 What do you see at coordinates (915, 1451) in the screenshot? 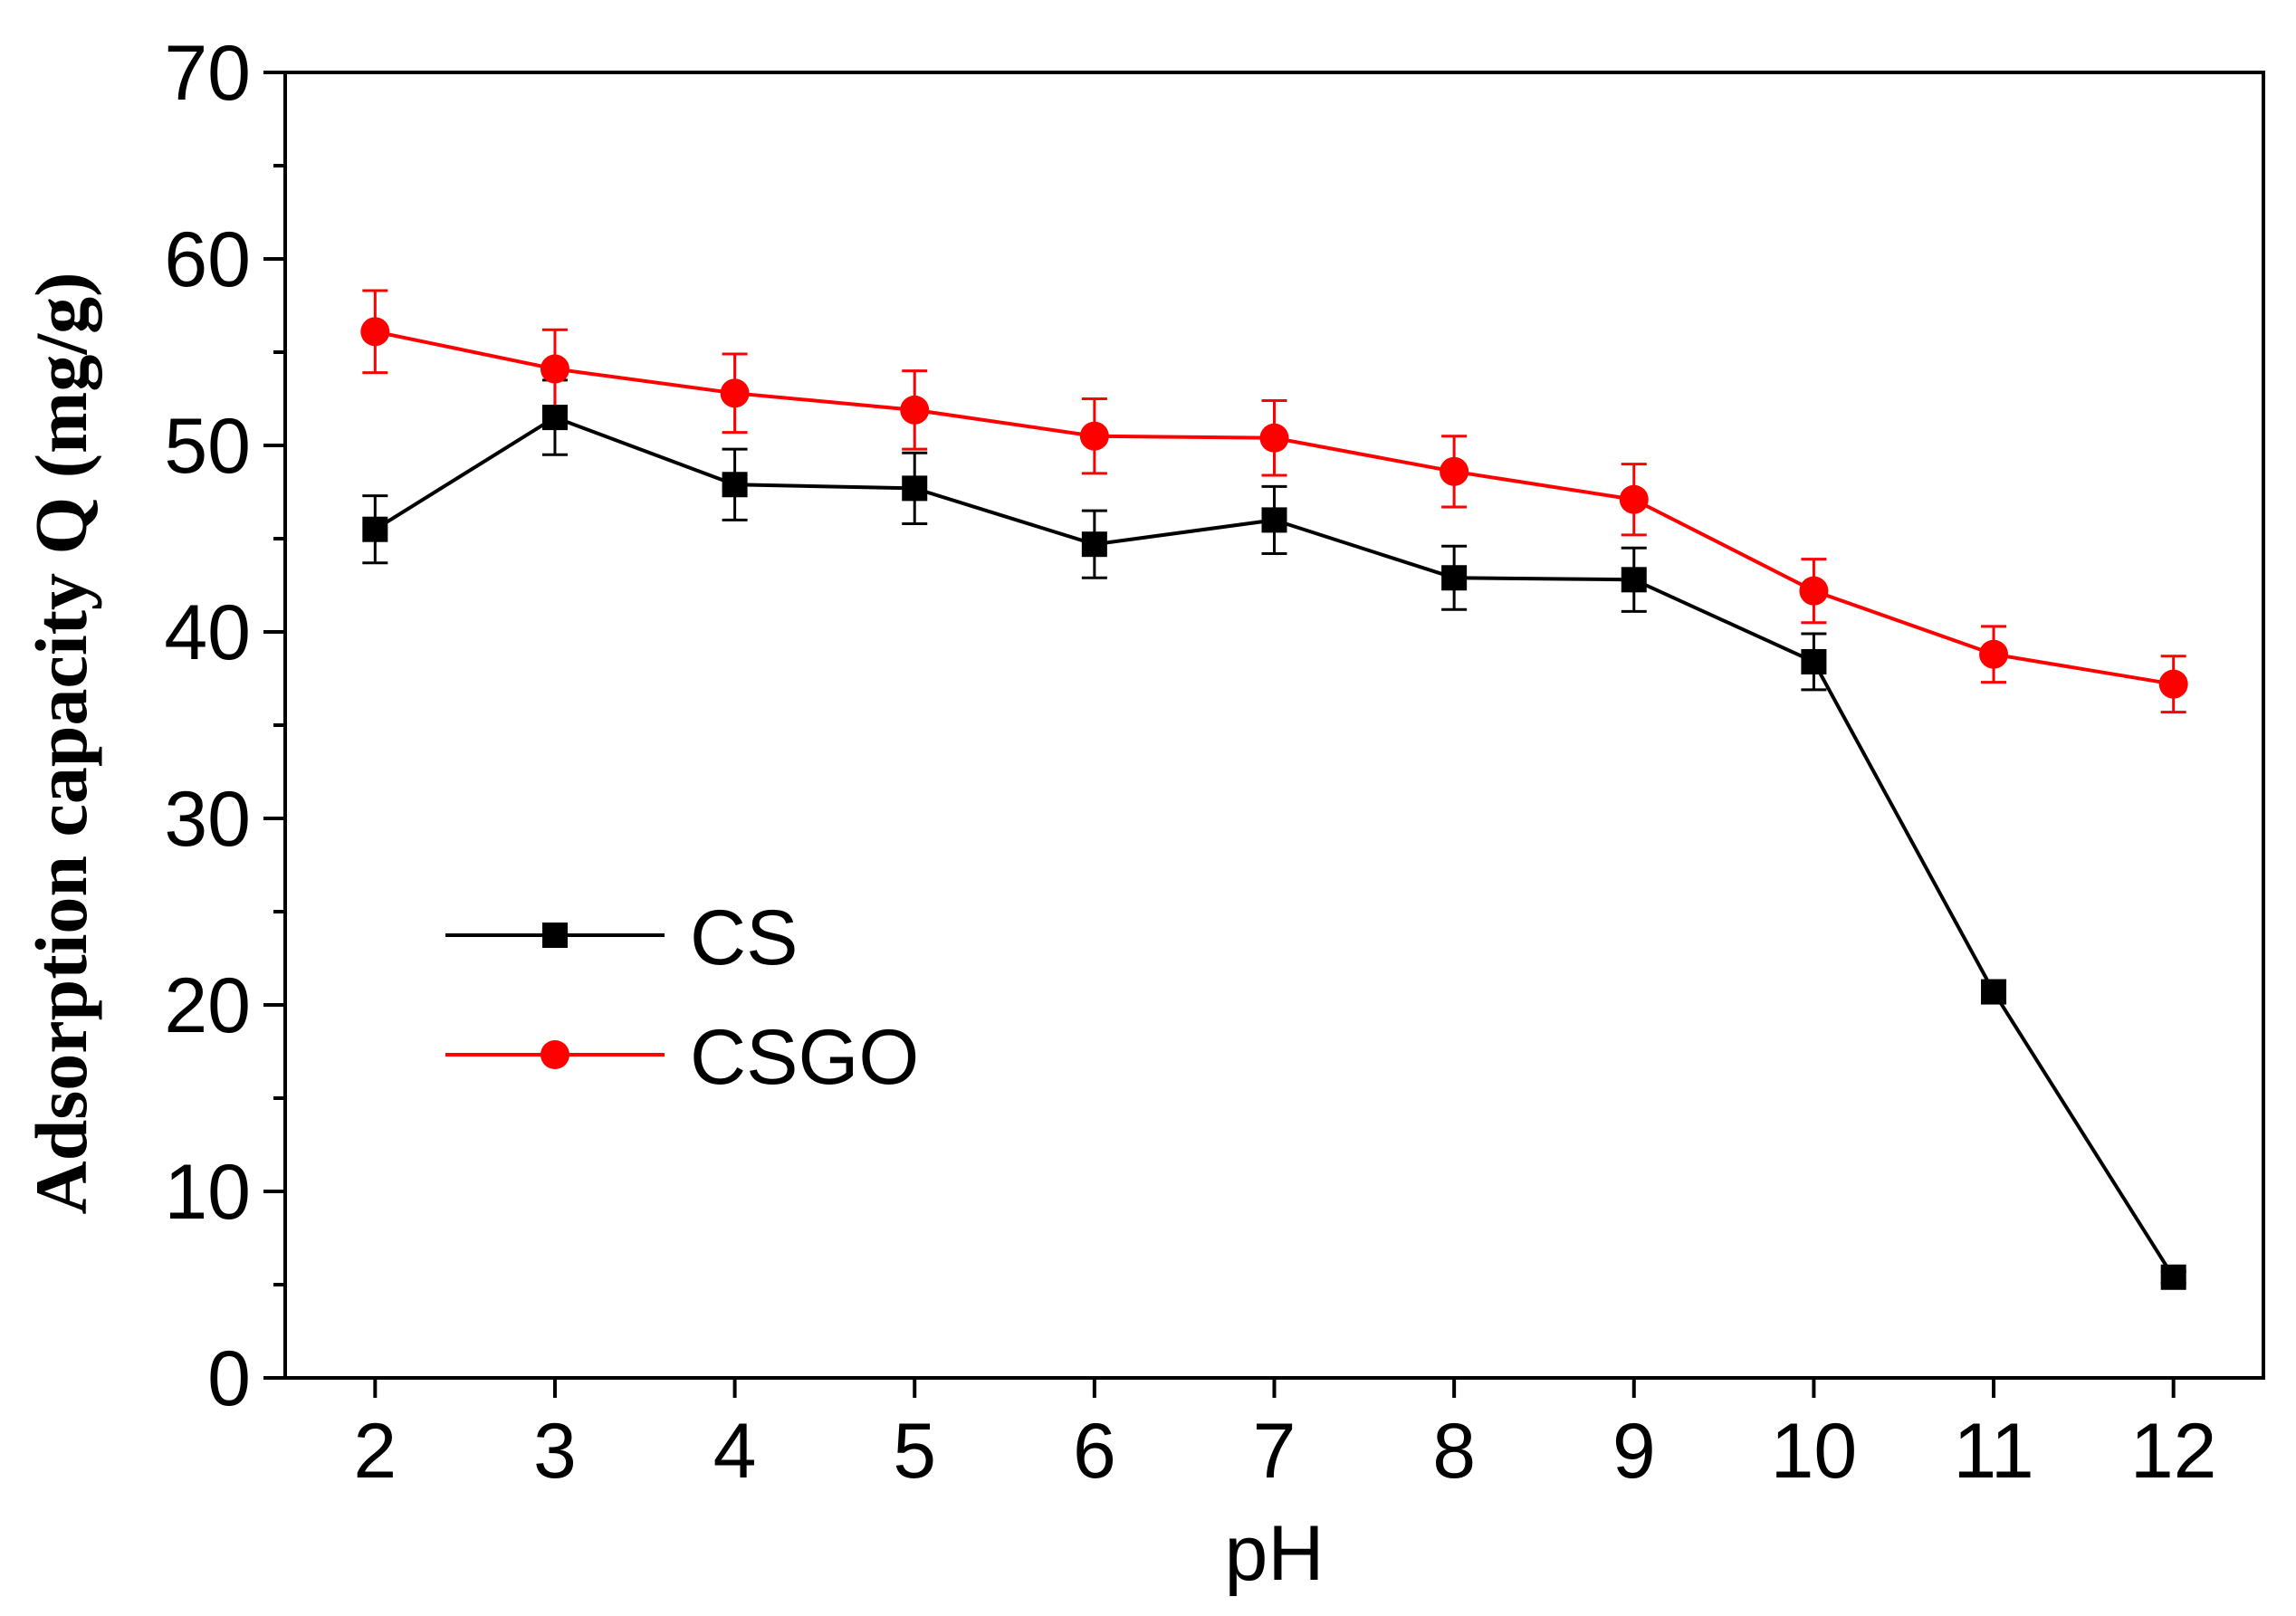
I see `x-tick-label: 5` at bounding box center [915, 1451].